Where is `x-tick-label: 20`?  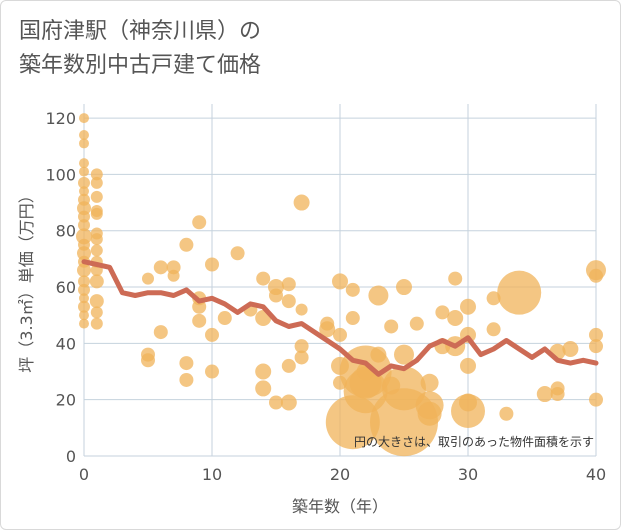
x-tick-label: 20 is located at coordinates (340, 474).